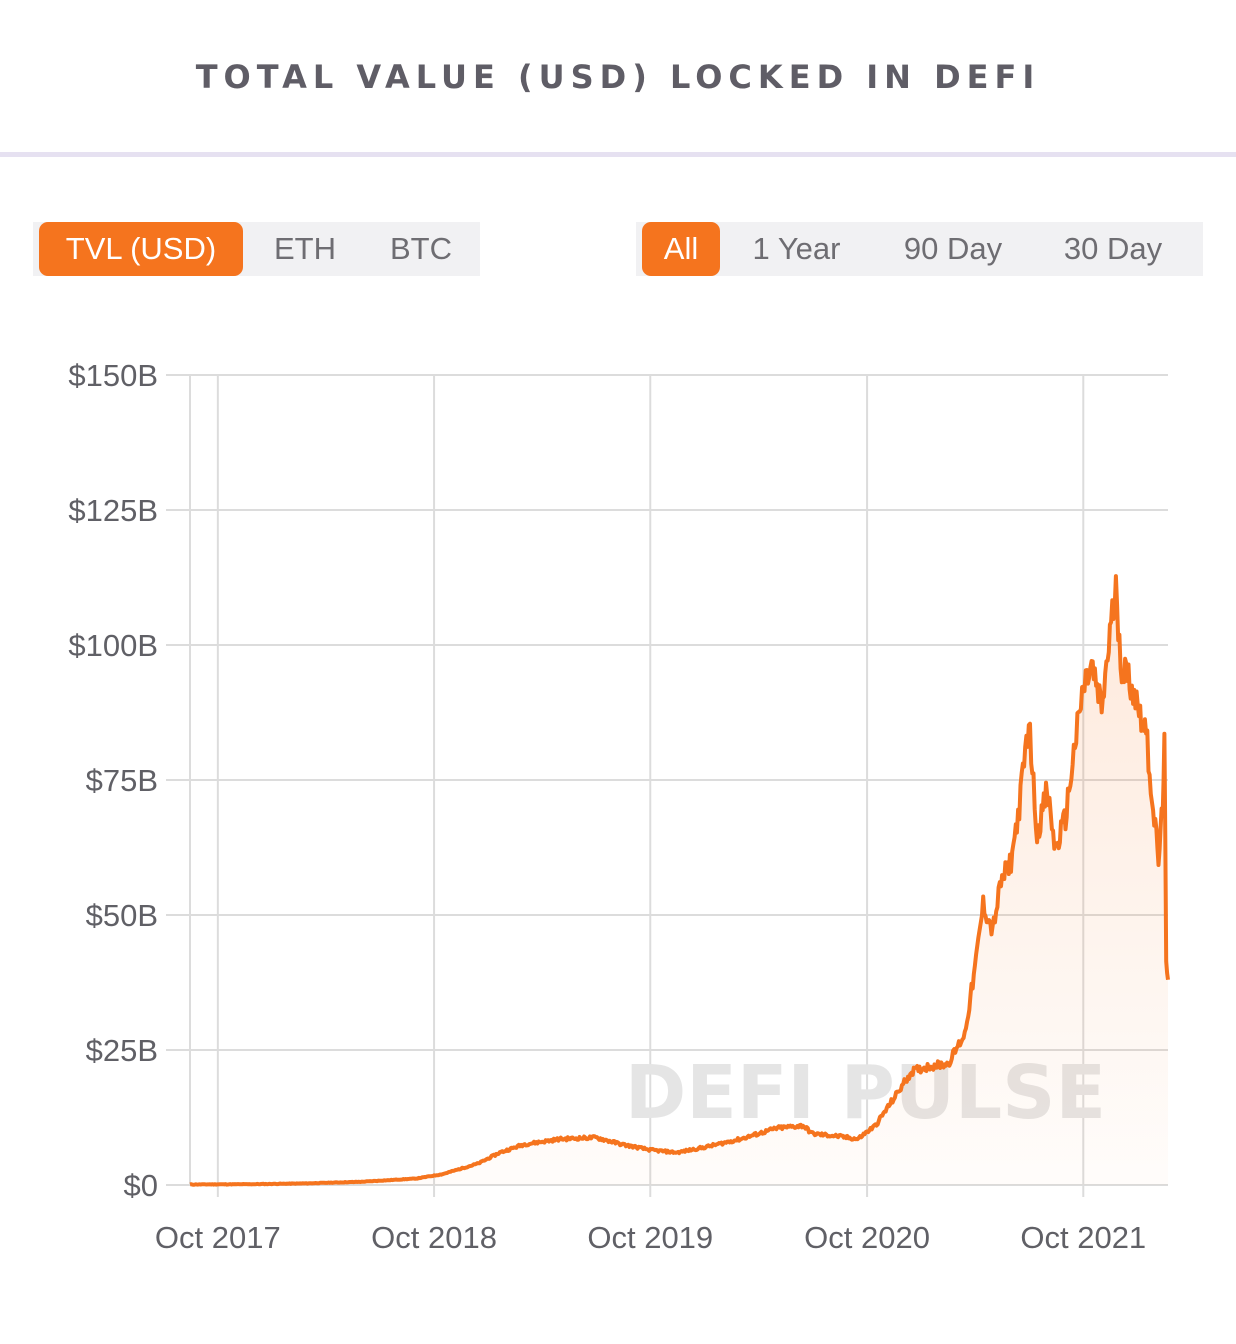 The height and width of the screenshot is (1344, 1236). I want to click on y-tick-label: $100B, so click(113, 645).